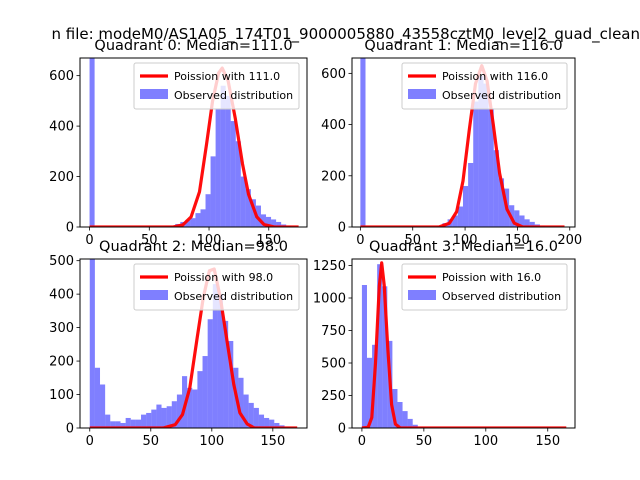 The image size is (640, 480). I want to click on x-tick-label: 200, so click(569, 240).